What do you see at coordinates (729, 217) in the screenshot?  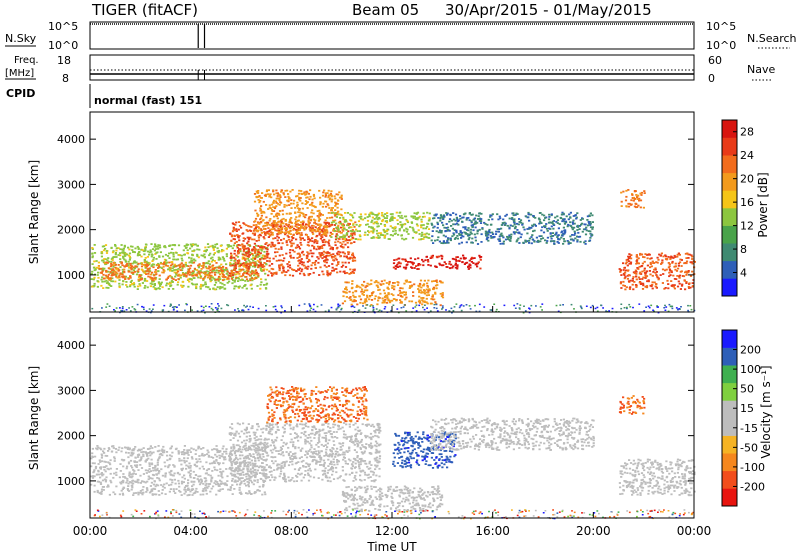 I see `colorbar-segment` at bounding box center [729, 217].